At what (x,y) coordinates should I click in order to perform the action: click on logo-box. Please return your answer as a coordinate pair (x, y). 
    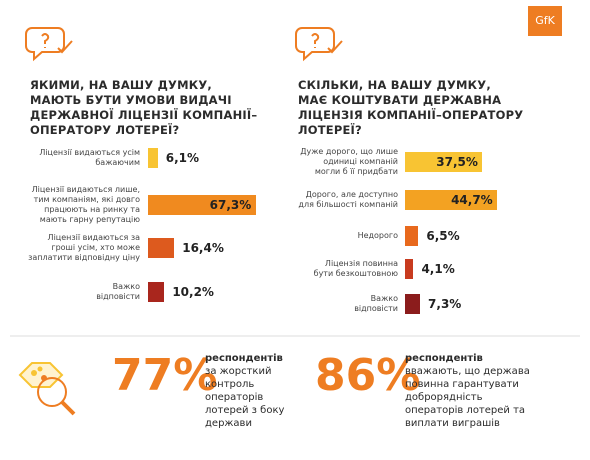
    Looking at the image, I should click on (545, 21).